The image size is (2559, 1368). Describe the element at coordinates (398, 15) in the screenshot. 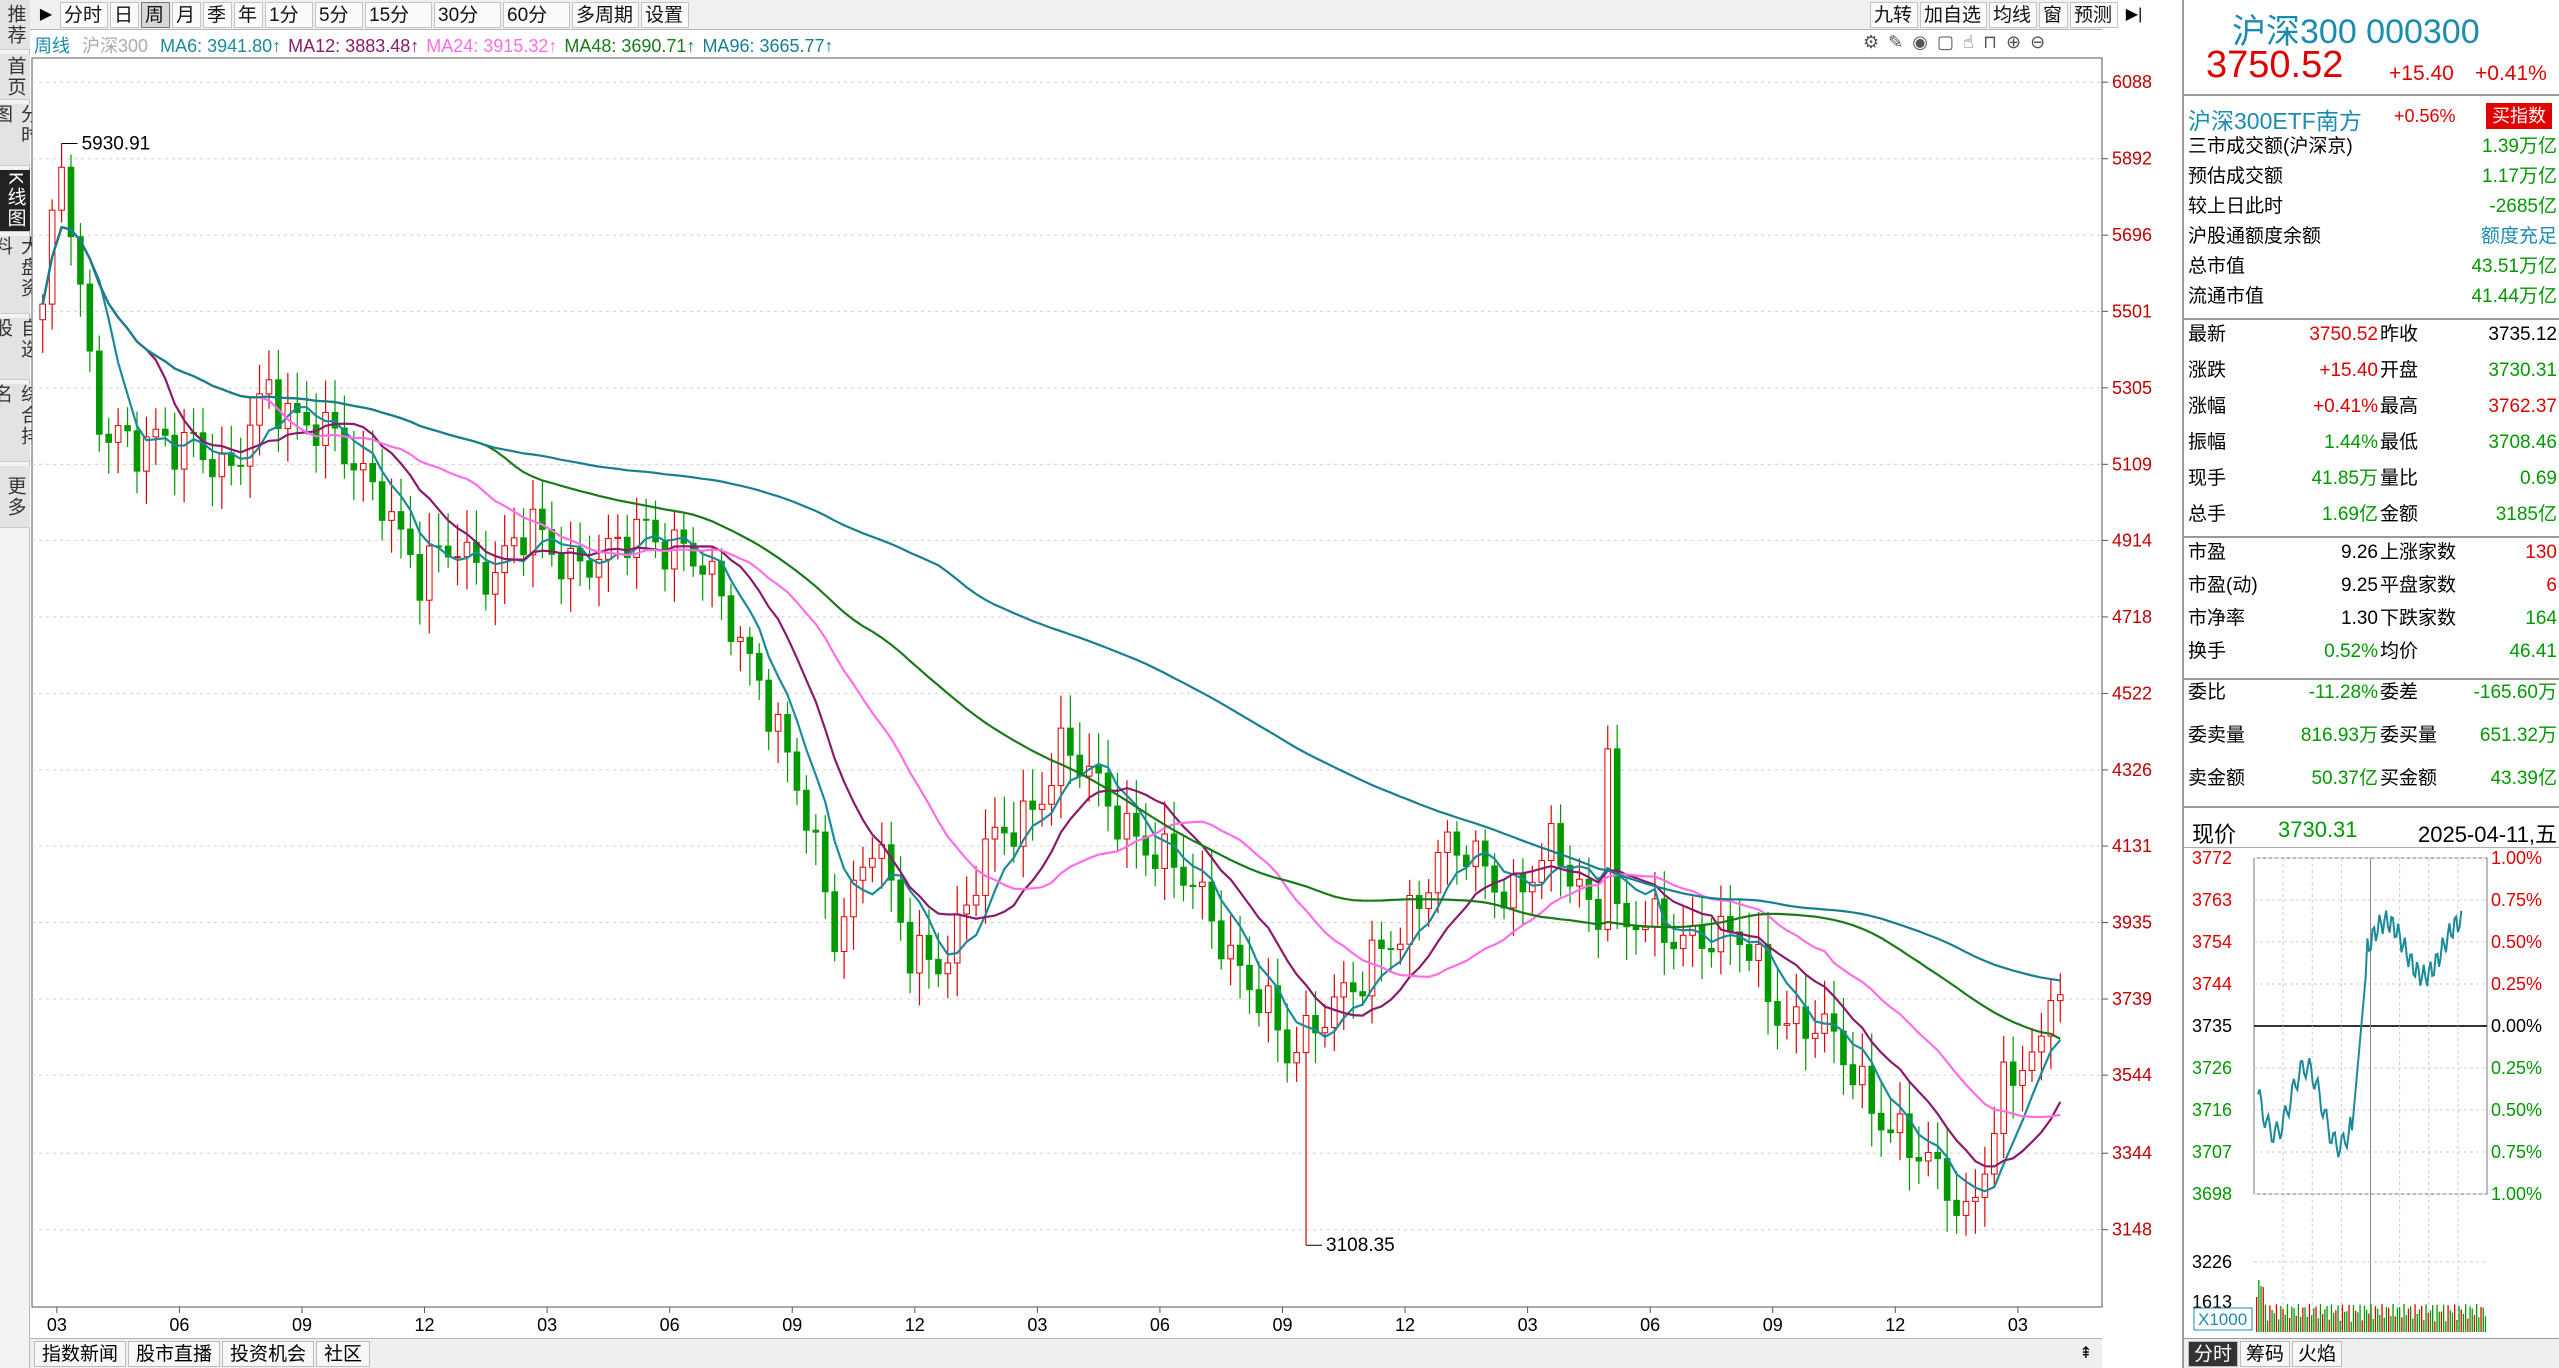

I see `period-button-8: 15分` at that location.